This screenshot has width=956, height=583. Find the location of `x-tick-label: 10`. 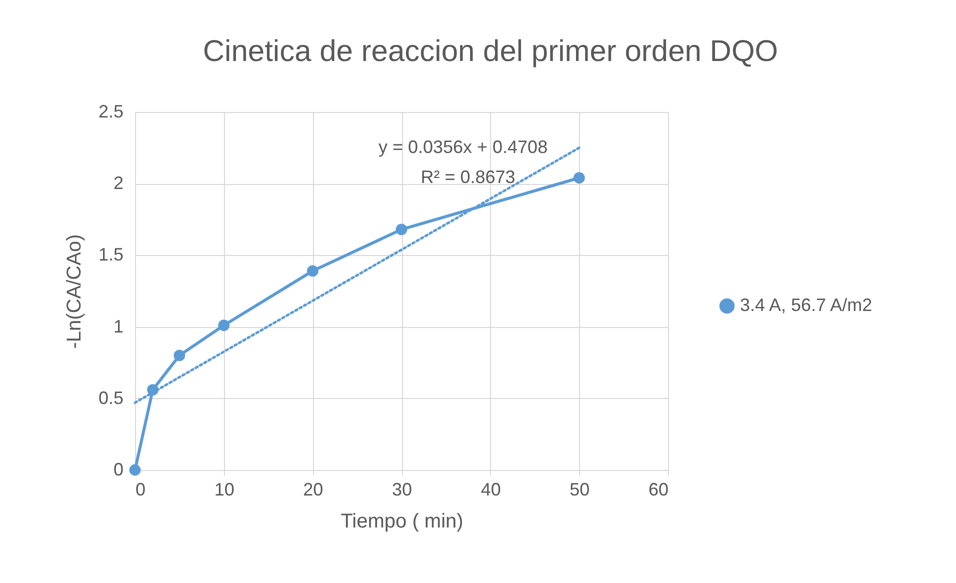

x-tick-label: 10 is located at coordinates (224, 490).